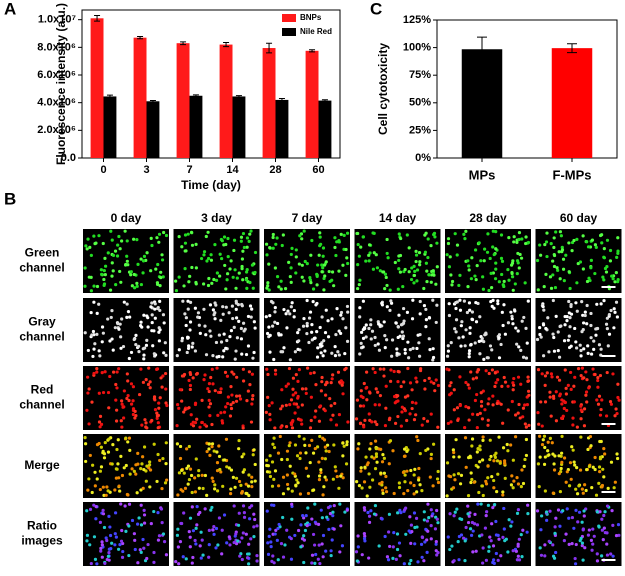 The width and height of the screenshot is (625, 576). What do you see at coordinates (488, 330) in the screenshot?
I see `micrograph` at bounding box center [488, 330].